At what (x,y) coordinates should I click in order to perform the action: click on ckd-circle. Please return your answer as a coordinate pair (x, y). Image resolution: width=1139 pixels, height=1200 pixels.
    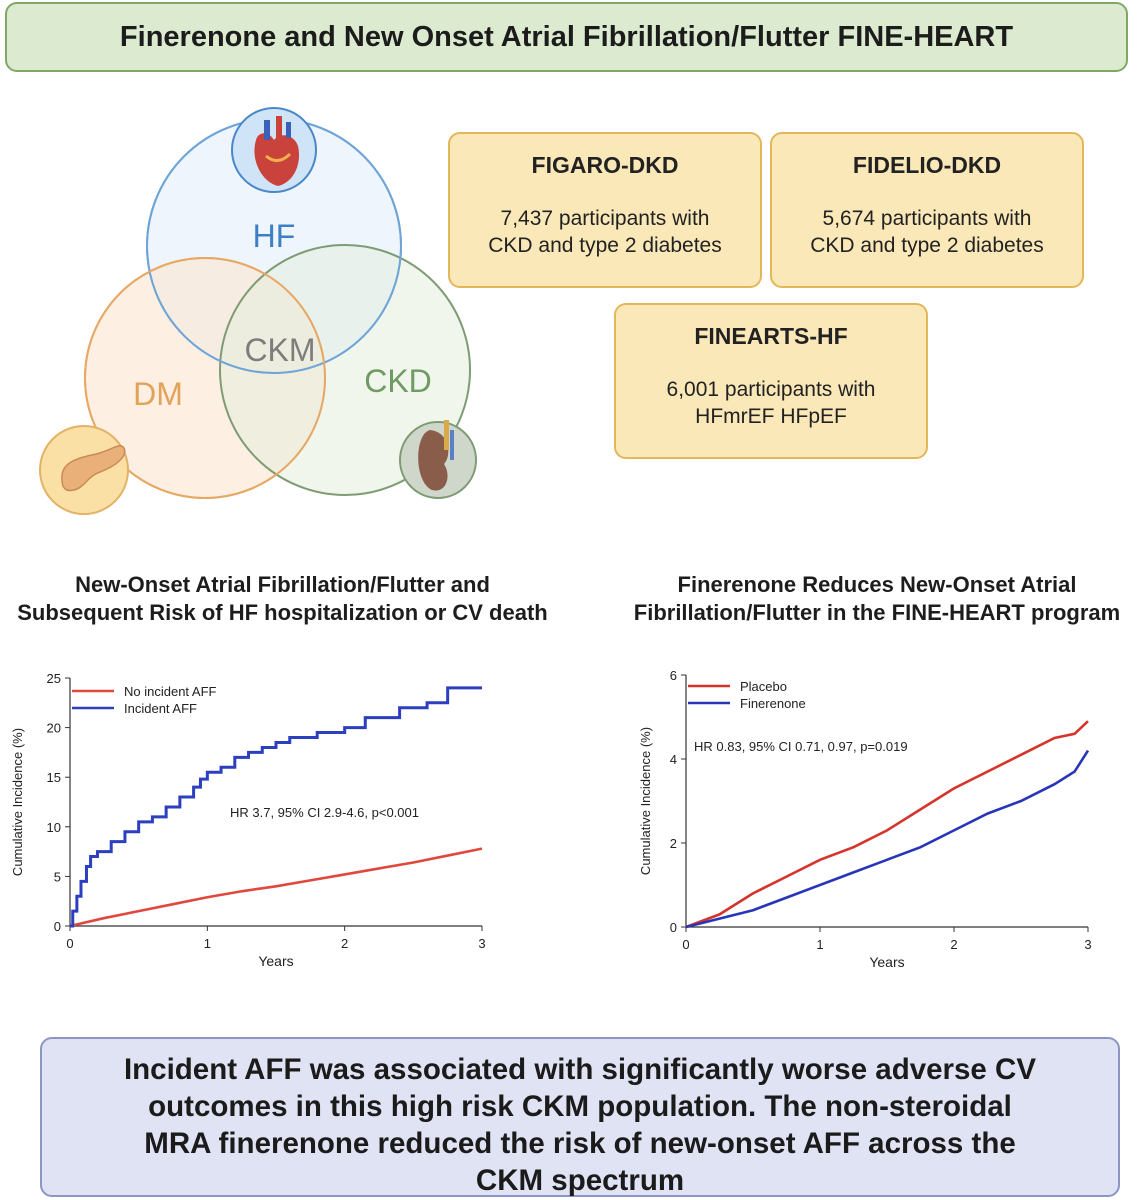
    Looking at the image, I should click on (345, 370).